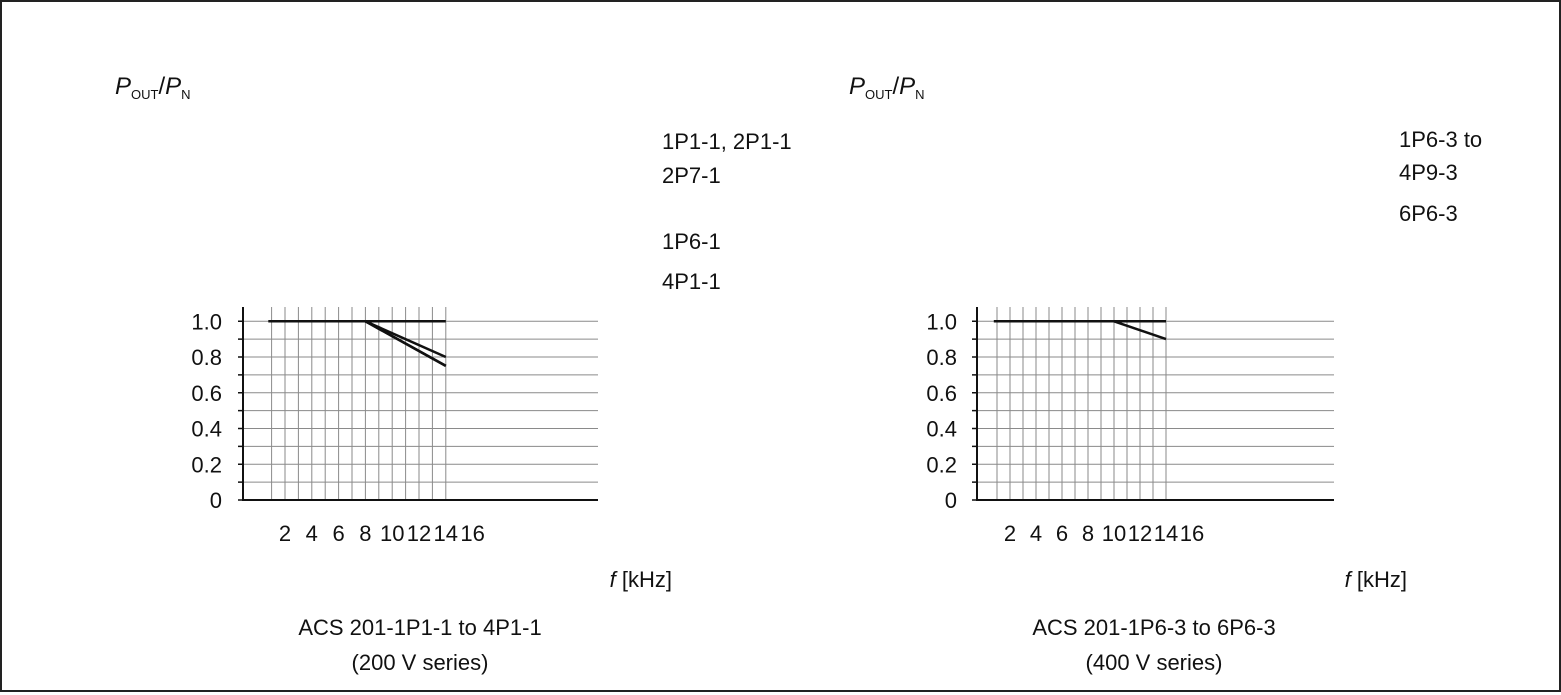 The image size is (1561, 695). What do you see at coordinates (1153, 627) in the screenshot?
I see `chart-caption: ACS 201-1P6-3 to 6P6-3` at bounding box center [1153, 627].